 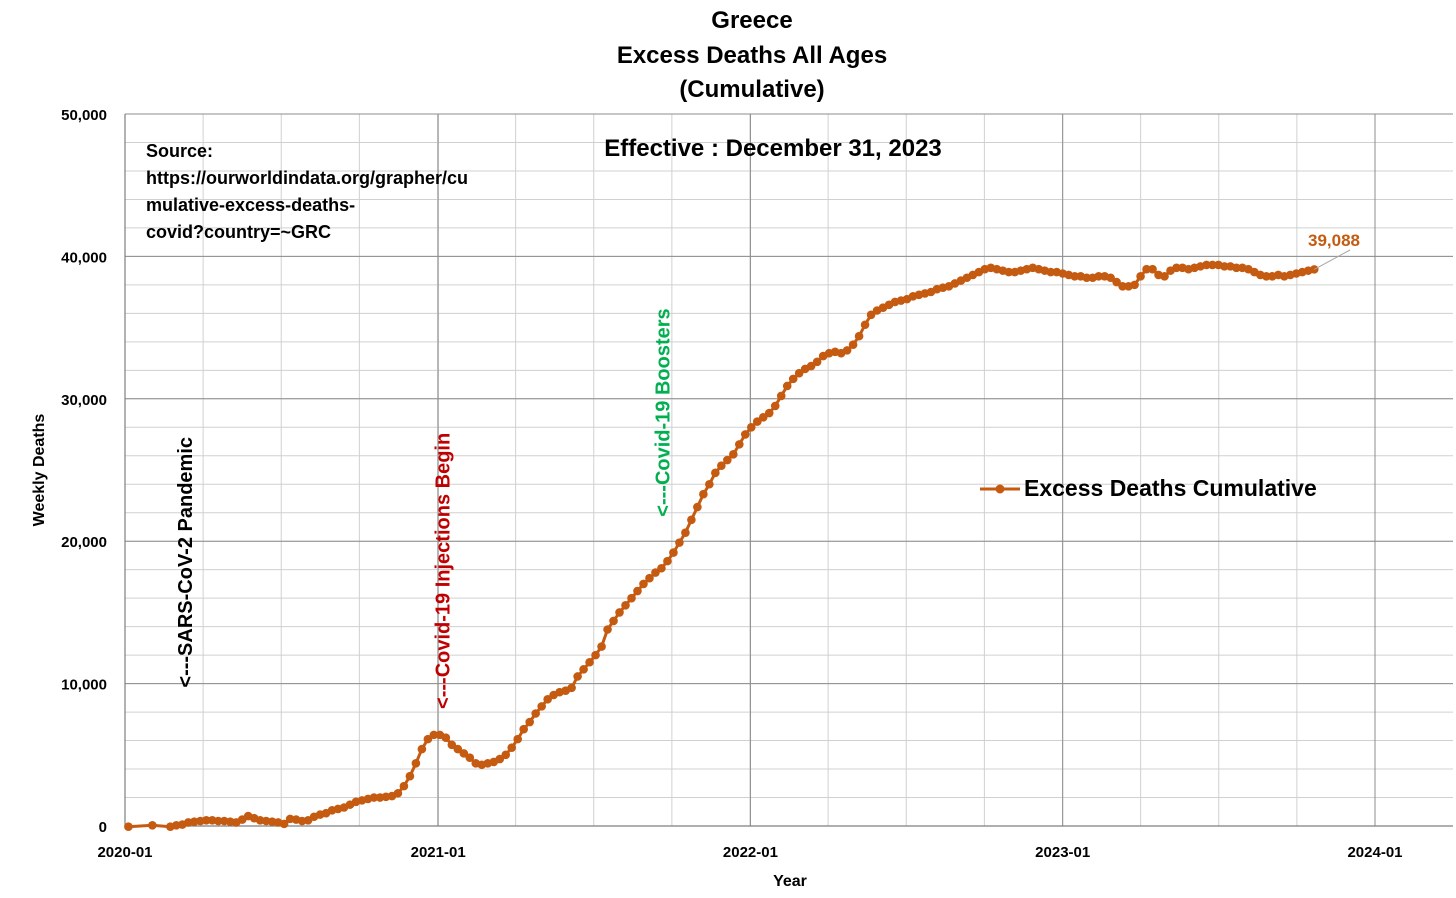 I want to click on x-tick-label: 2023-01, so click(x=1062, y=852).